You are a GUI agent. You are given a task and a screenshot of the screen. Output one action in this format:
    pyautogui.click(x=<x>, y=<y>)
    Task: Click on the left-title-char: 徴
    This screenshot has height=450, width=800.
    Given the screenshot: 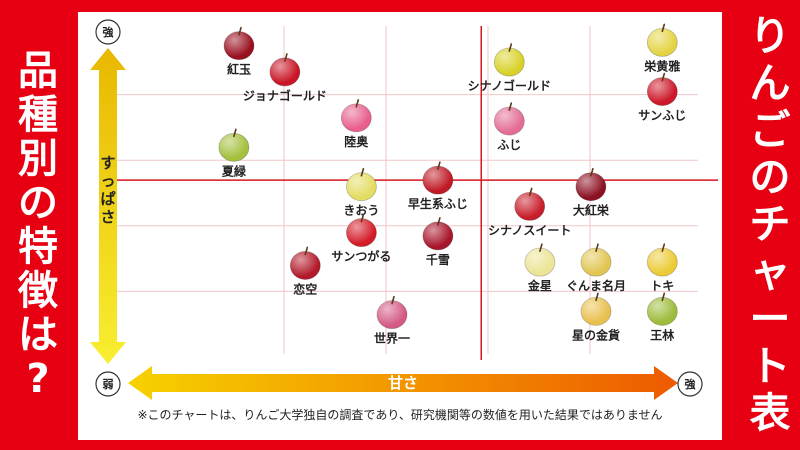 What is the action you would take?
    pyautogui.click(x=38, y=291)
    